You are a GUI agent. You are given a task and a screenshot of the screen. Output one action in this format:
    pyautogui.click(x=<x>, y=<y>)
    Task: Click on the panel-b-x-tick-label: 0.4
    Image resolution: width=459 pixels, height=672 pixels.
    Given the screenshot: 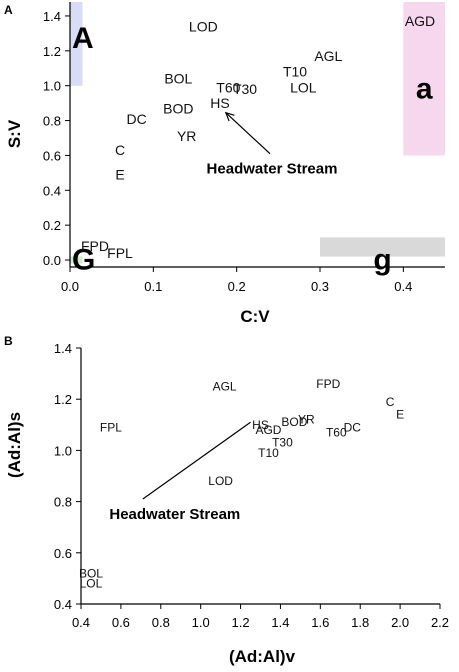 What is the action you would take?
    pyautogui.click(x=81, y=622)
    